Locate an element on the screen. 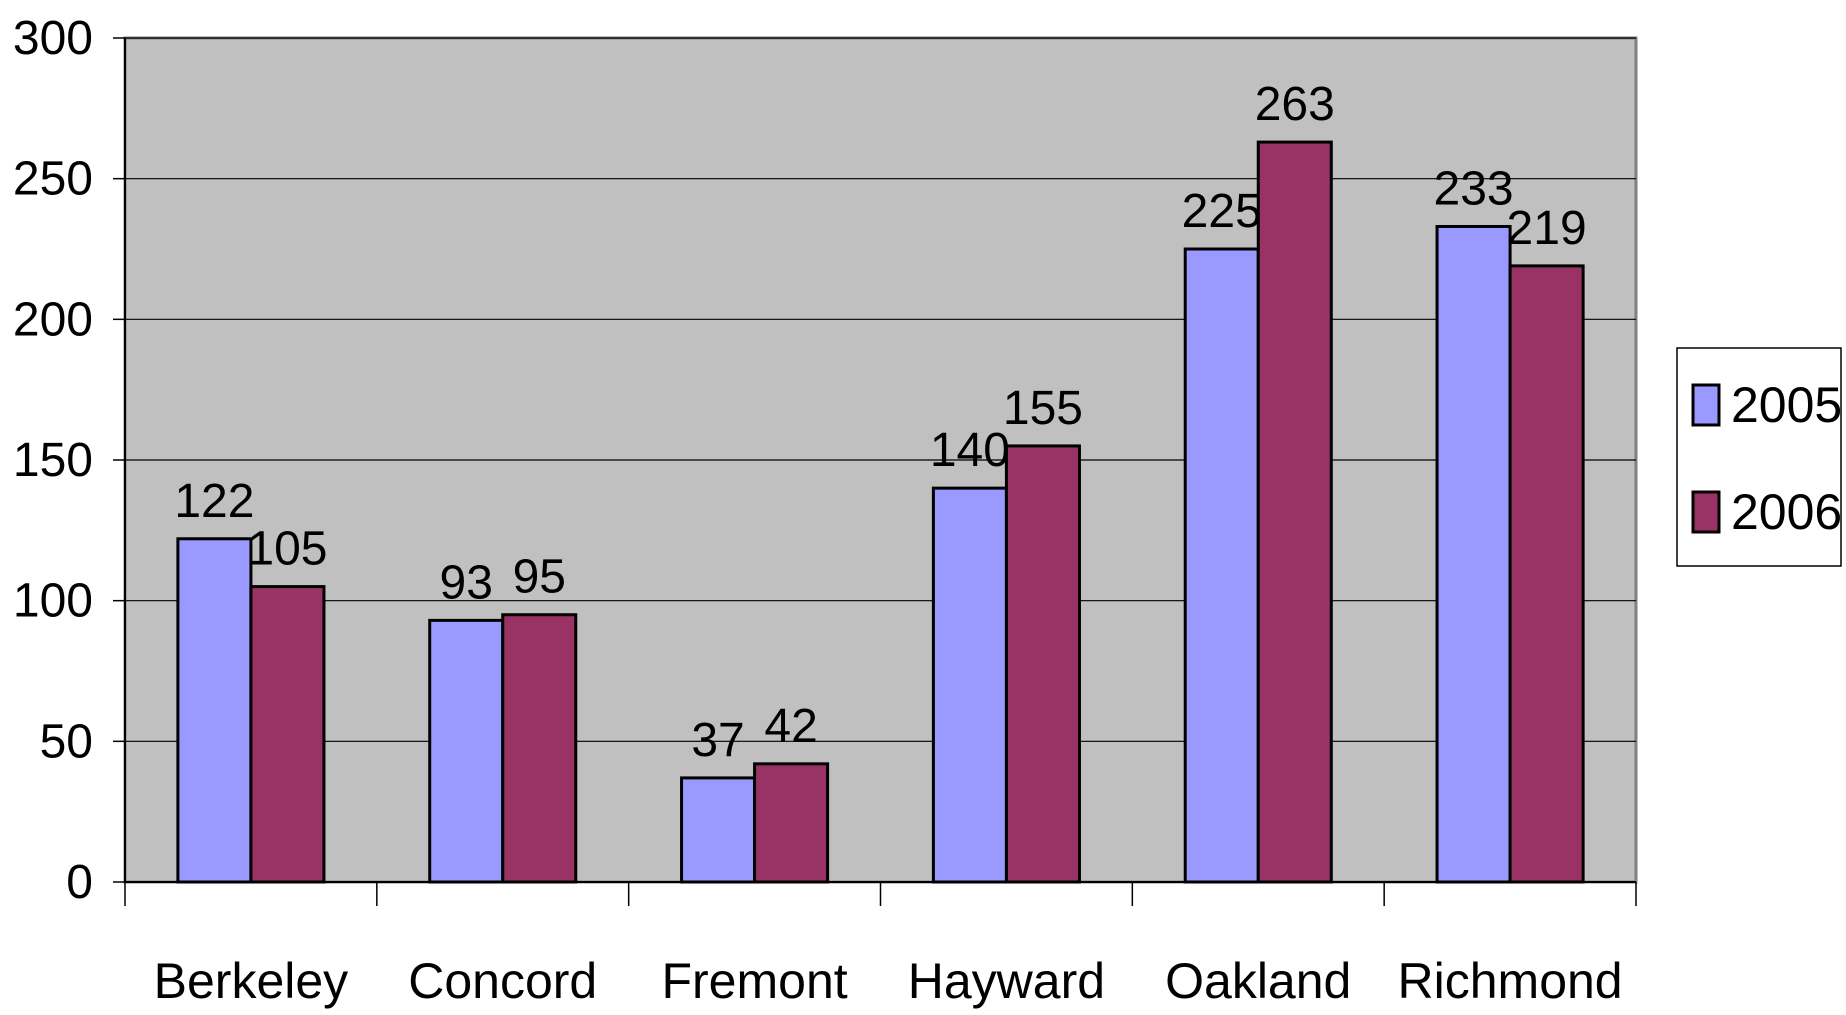  y-axis-ticks: 0 50 100 150 200 250 300 is located at coordinates (69, 460).